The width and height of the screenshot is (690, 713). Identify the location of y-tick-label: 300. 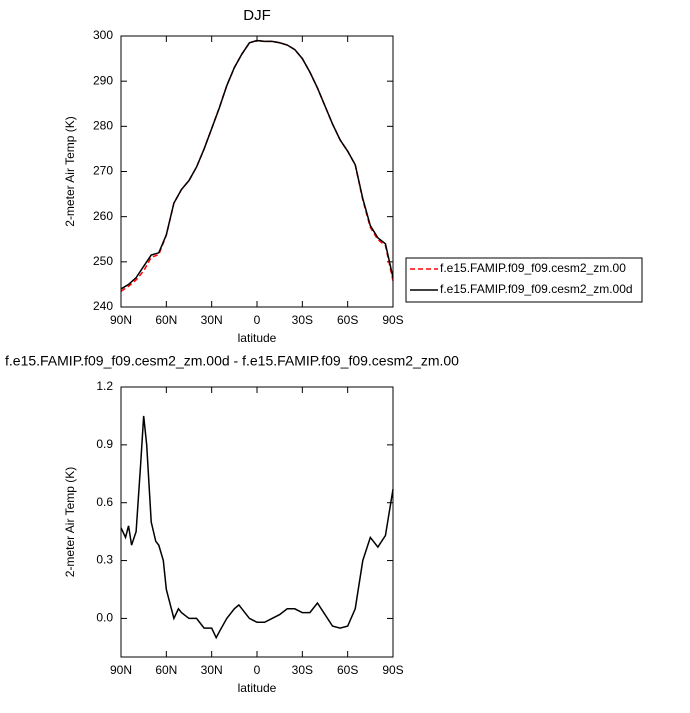
(103, 35).